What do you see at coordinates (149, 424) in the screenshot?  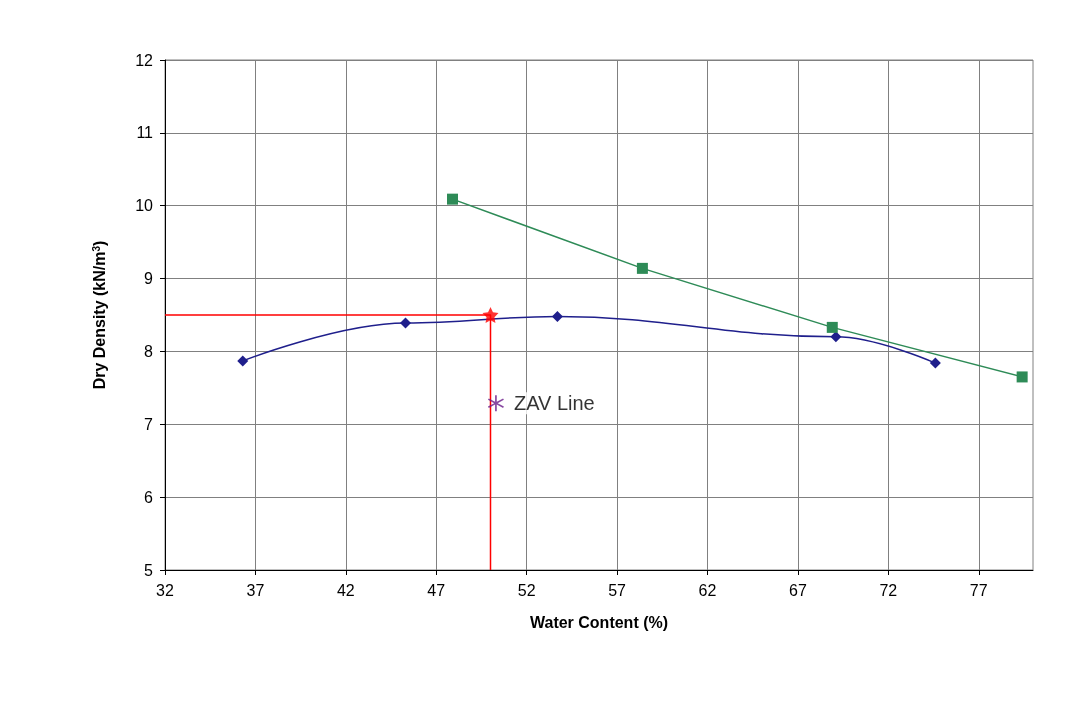 I see `y-tick-label: 7` at bounding box center [149, 424].